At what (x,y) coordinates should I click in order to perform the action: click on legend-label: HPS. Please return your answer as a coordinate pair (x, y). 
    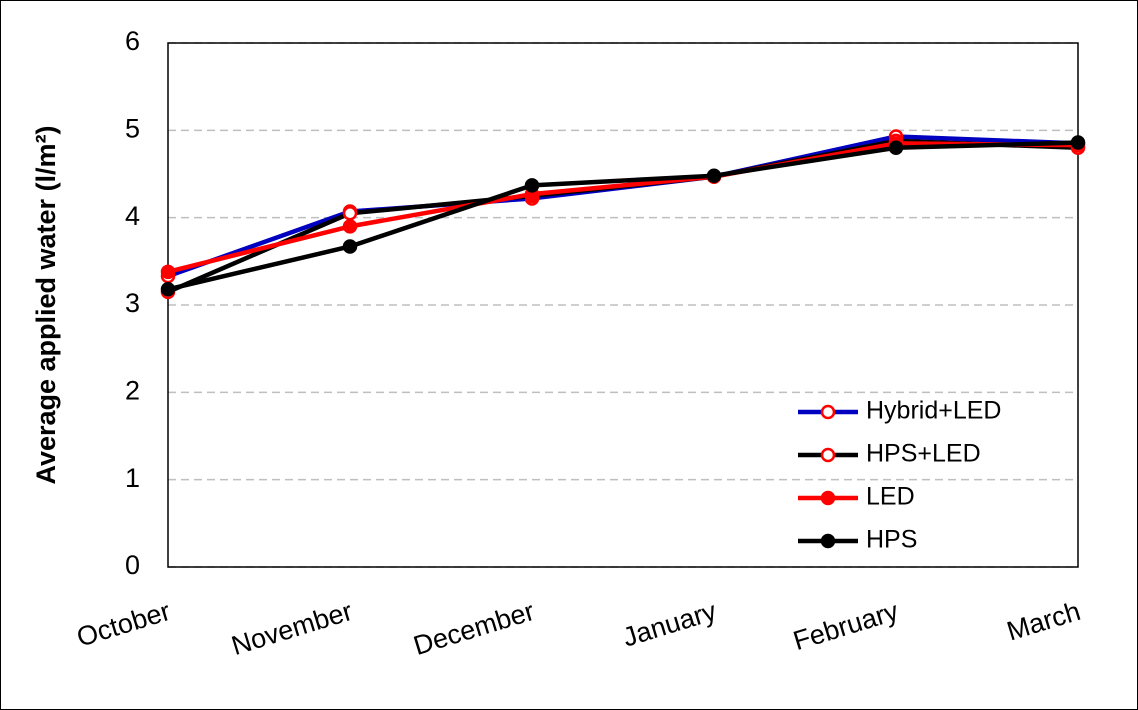
    Looking at the image, I should click on (891, 540).